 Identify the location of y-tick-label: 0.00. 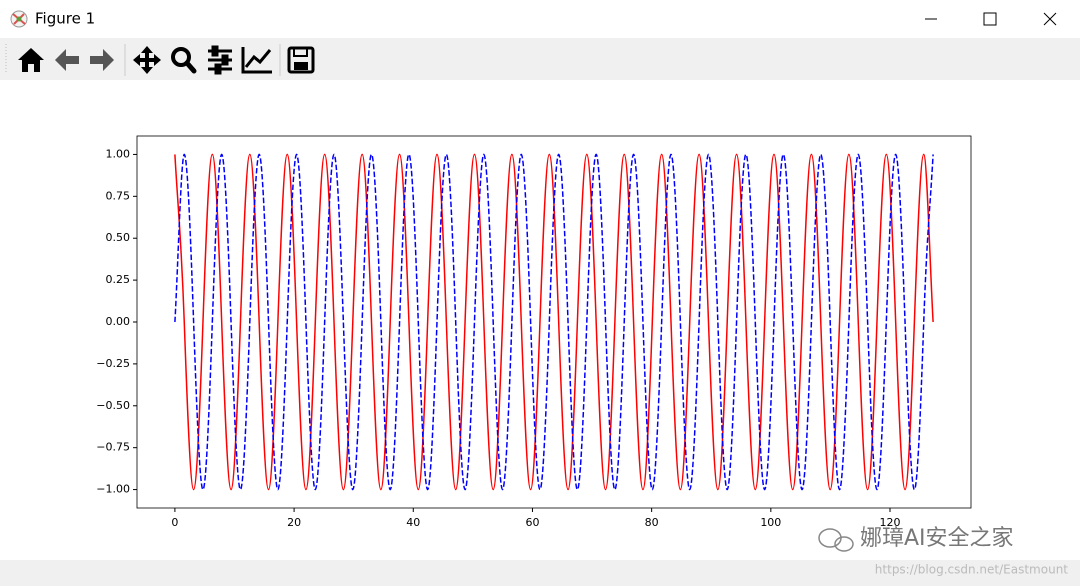
(118, 321).